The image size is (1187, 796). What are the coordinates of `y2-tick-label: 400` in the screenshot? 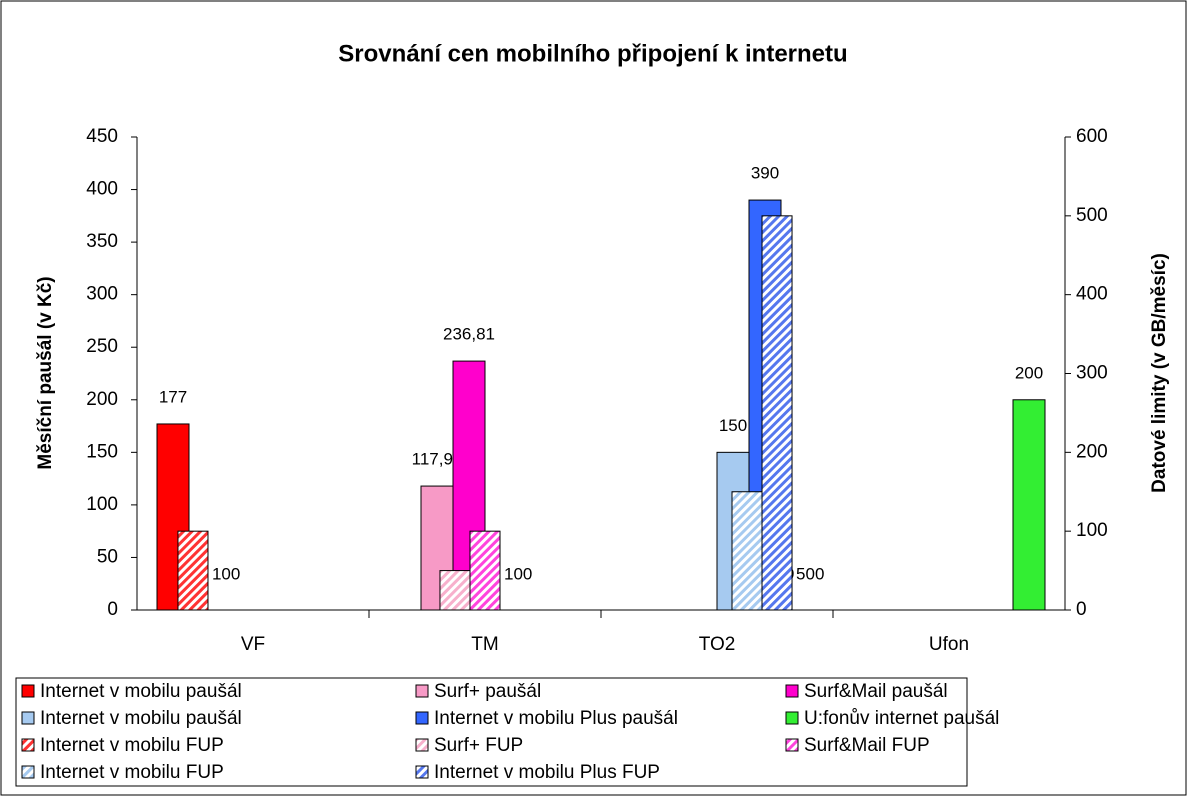 It's located at (1092, 294).